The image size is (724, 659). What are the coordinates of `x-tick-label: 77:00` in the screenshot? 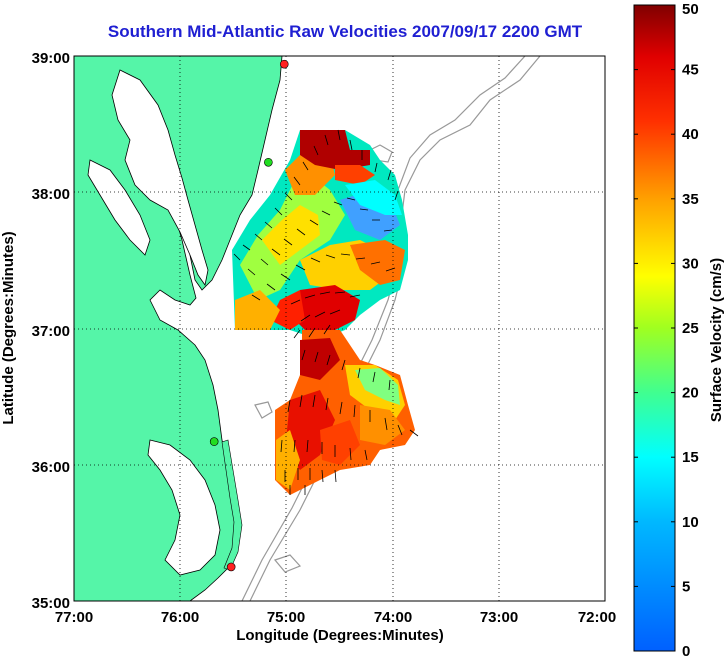 It's located at (74, 617).